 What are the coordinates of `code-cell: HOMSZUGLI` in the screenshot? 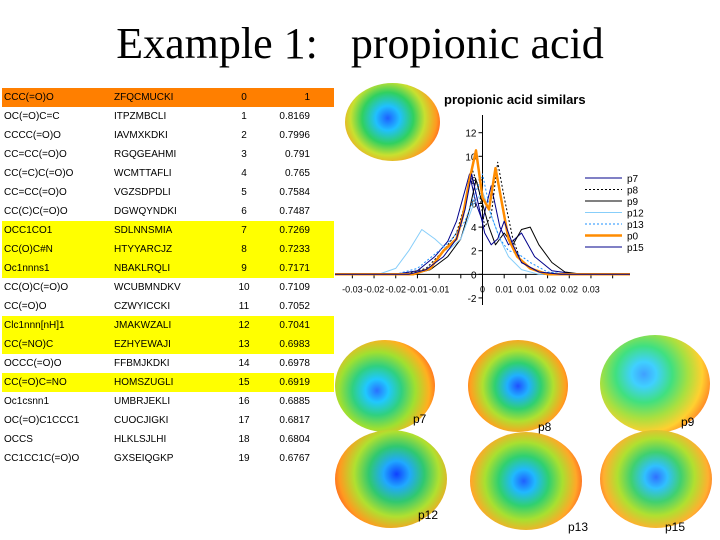 It's located at (168, 382).